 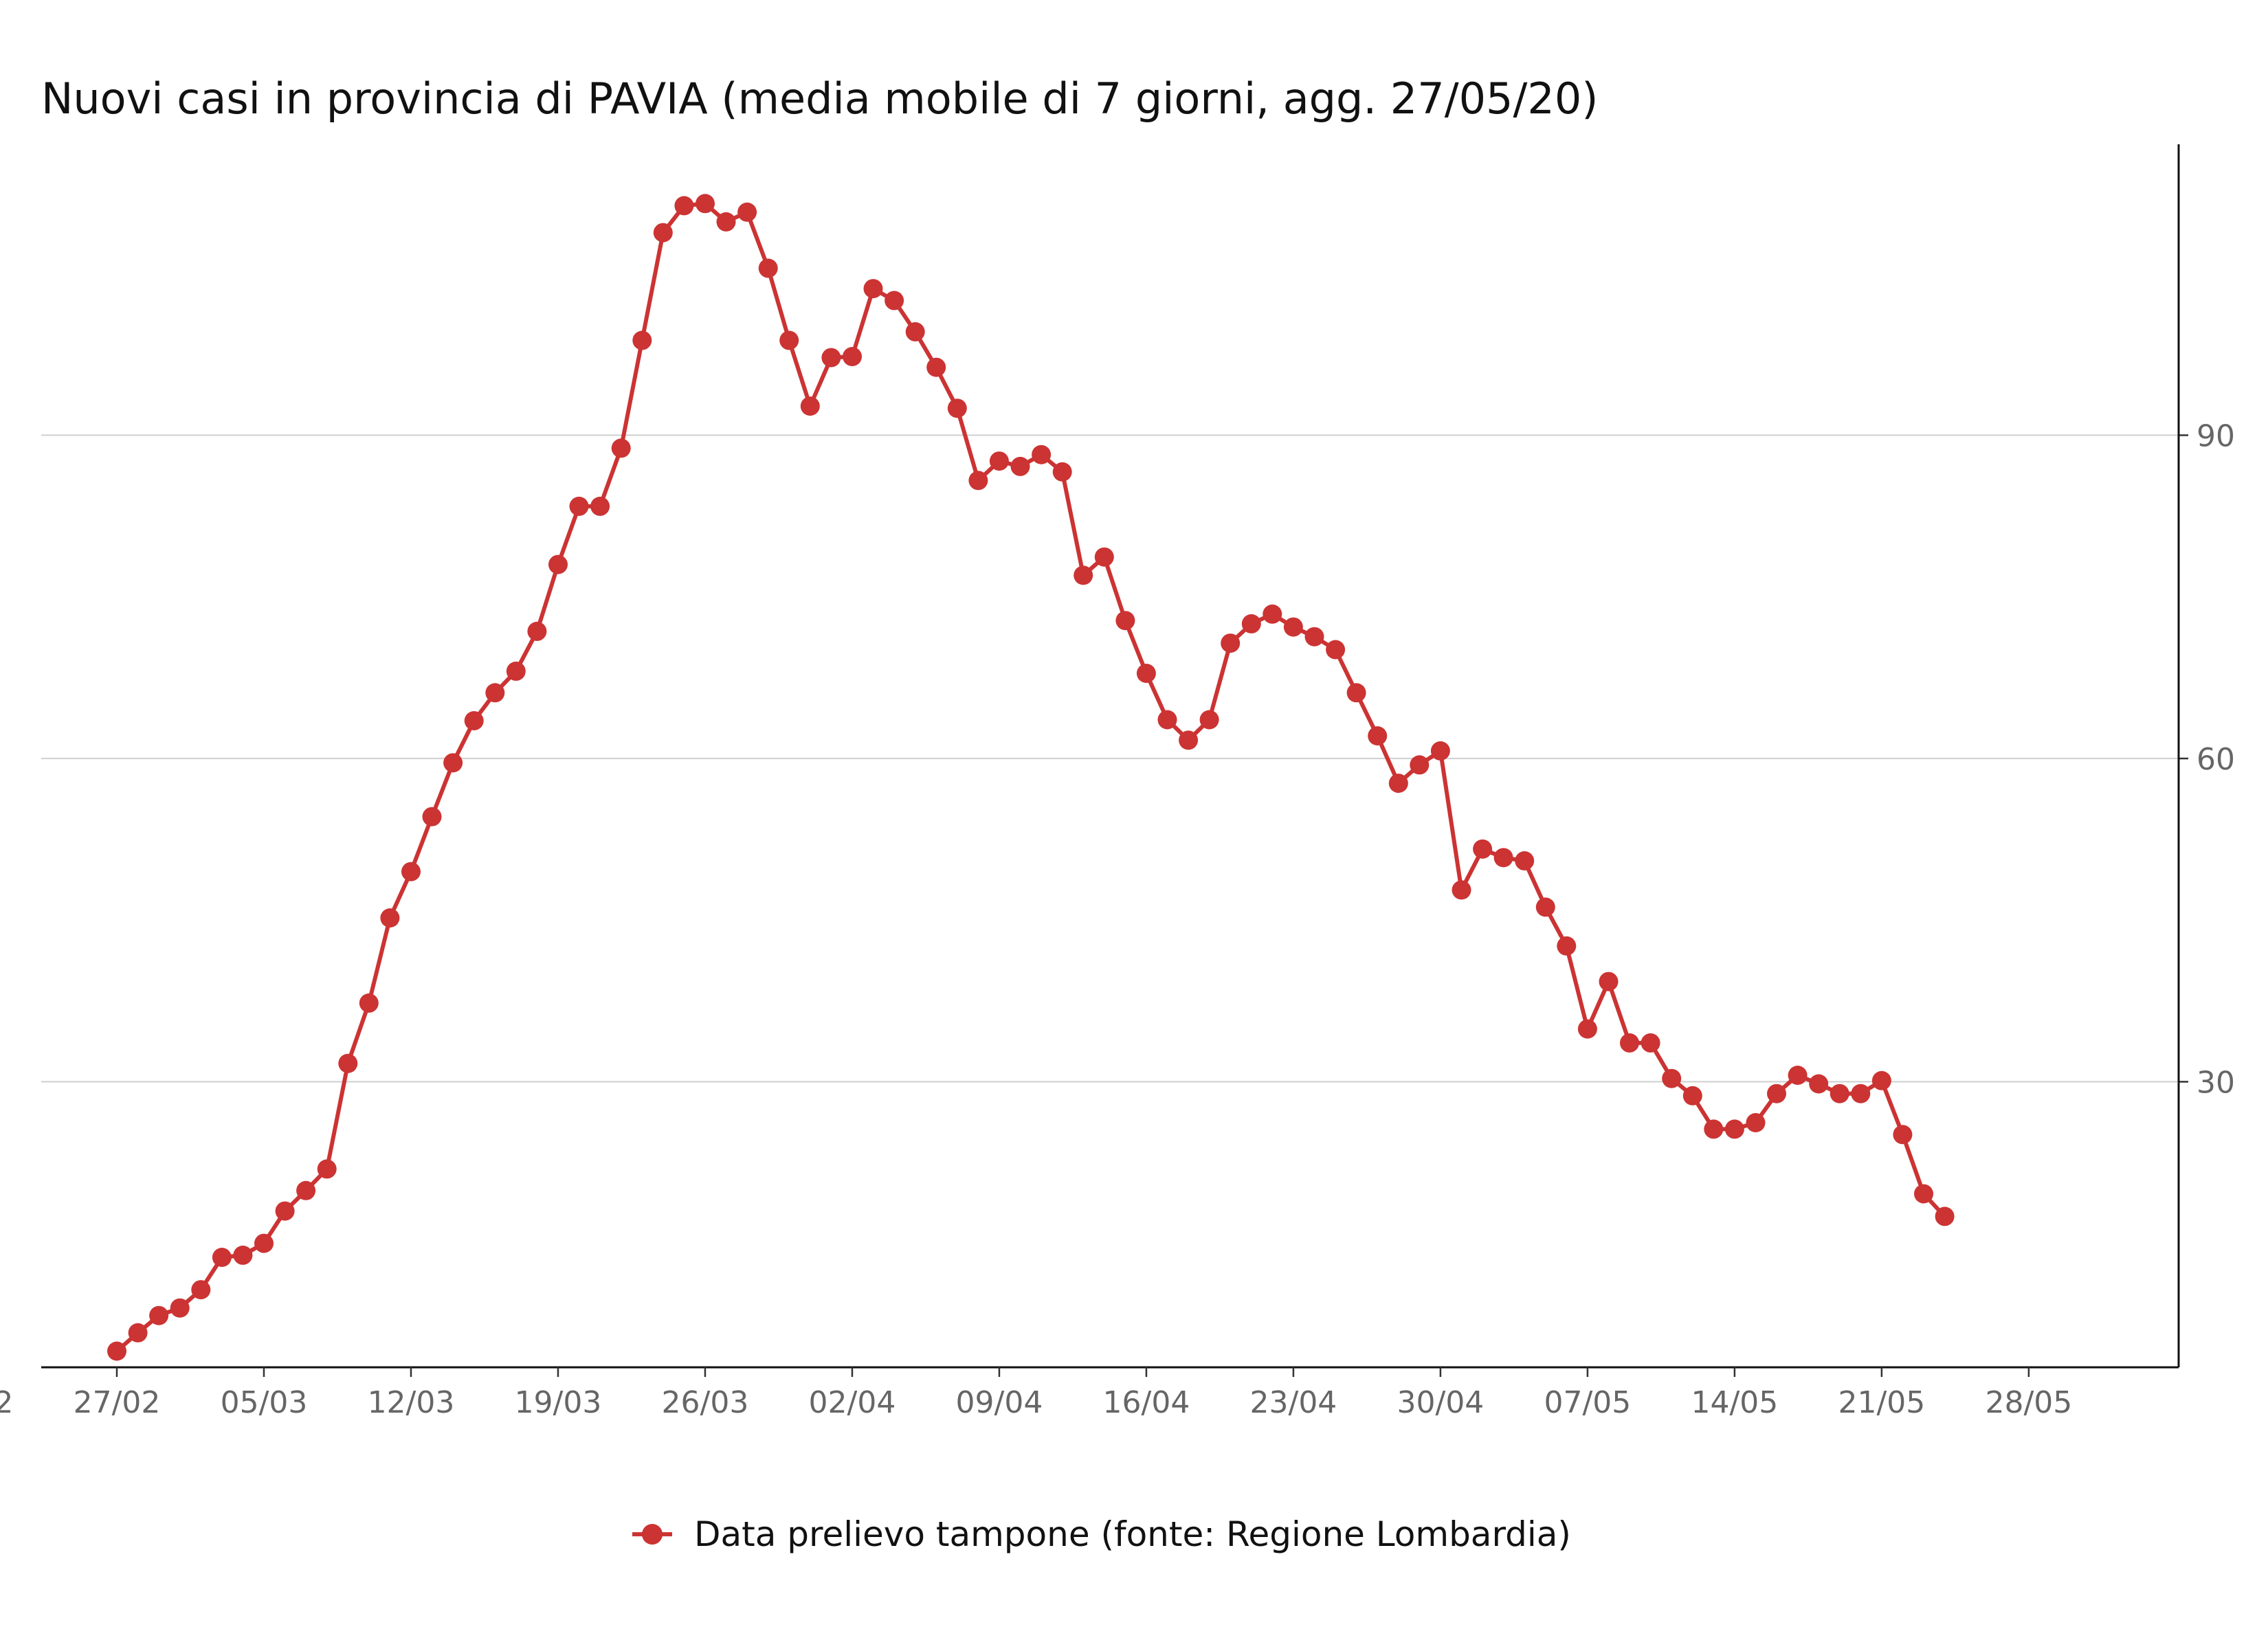 What do you see at coordinates (1146, 1402) in the screenshot?
I see `x-tick-label: 16/04` at bounding box center [1146, 1402].